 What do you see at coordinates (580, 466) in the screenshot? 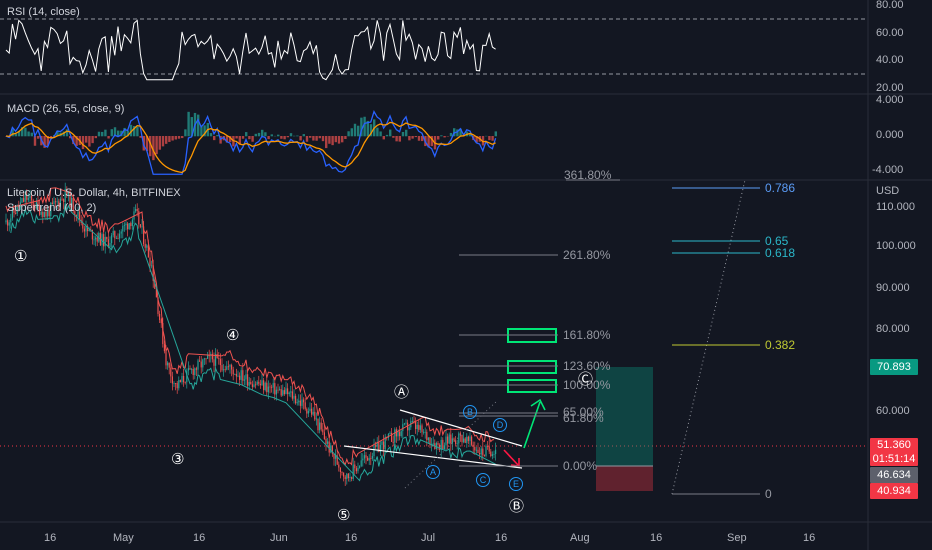
I see `fib-ext-0-label: 0.00%` at bounding box center [580, 466].